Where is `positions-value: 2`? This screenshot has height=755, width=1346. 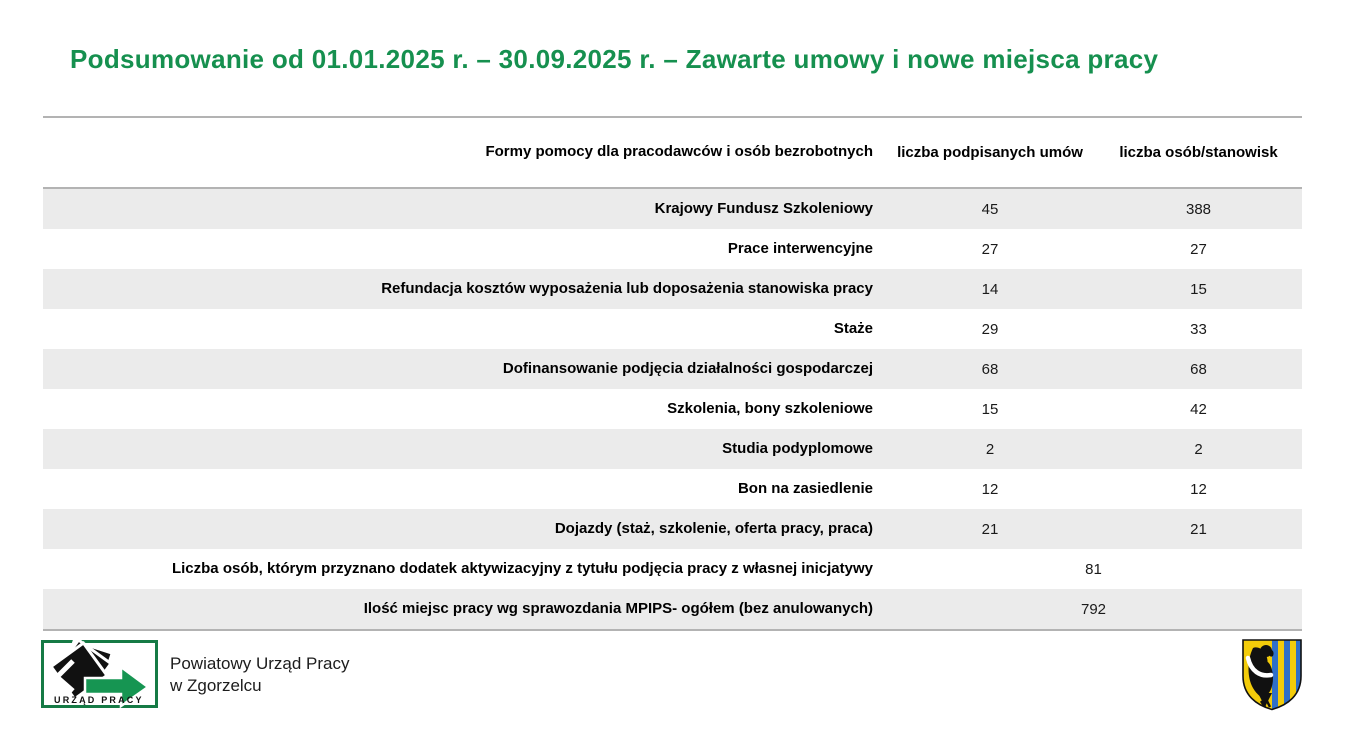 positions-value: 2 is located at coordinates (1198, 449).